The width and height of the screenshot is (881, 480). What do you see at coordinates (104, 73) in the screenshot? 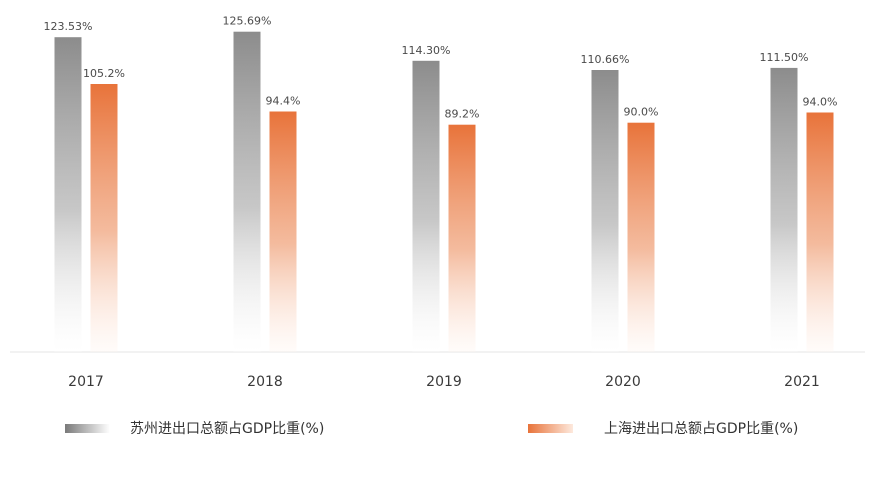
I see `data-label-series2-2017: 105.2%` at bounding box center [104, 73].